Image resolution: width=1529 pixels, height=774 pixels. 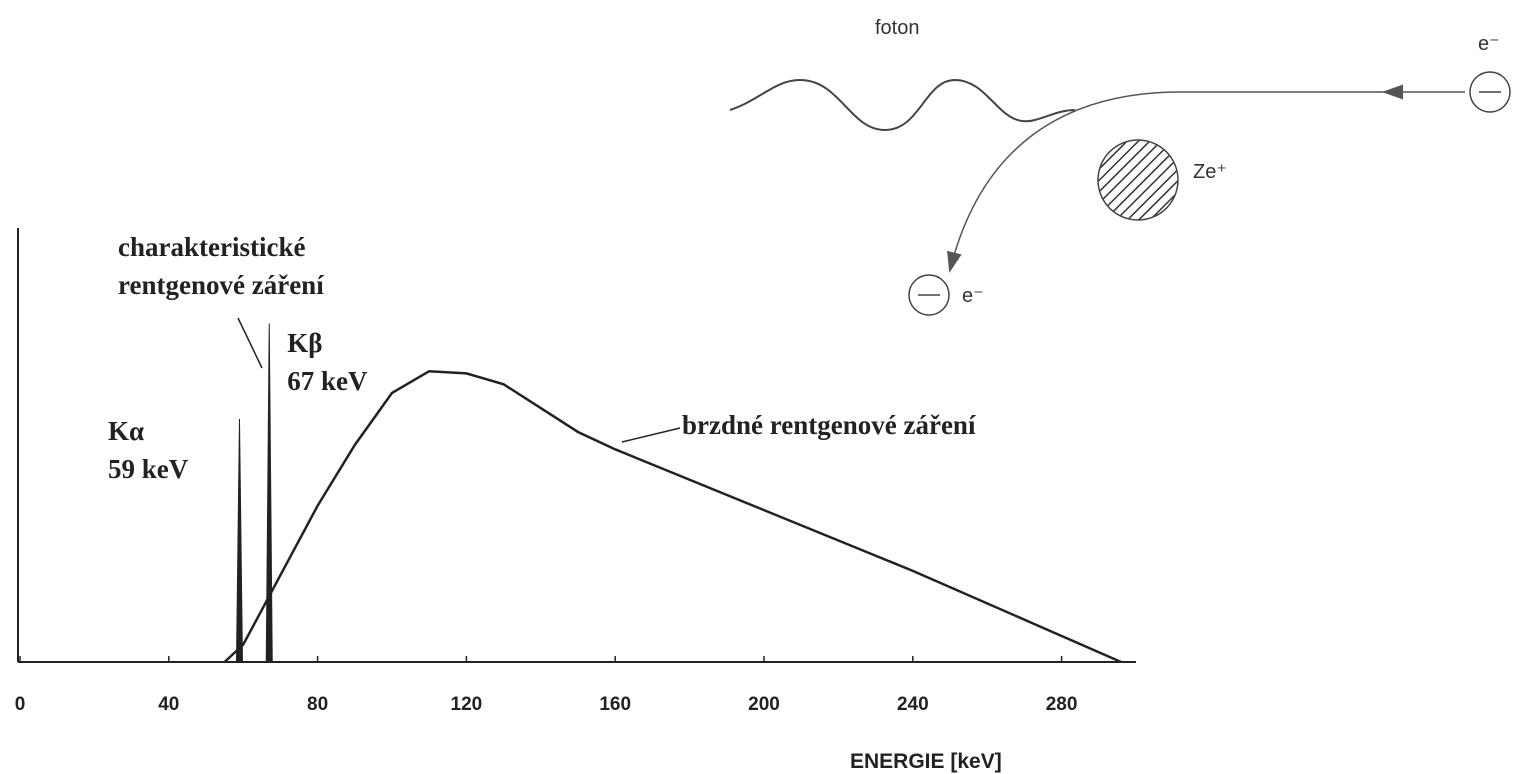 I want to click on nucleus, so click(x=1138, y=180).